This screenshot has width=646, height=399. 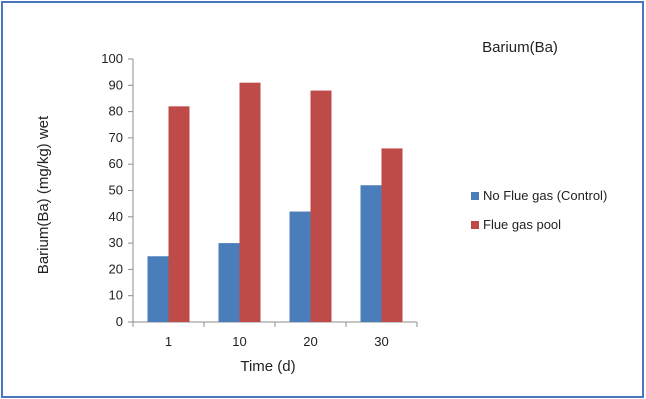 What do you see at coordinates (116, 242) in the screenshot?
I see `y-tick-label: 30` at bounding box center [116, 242].